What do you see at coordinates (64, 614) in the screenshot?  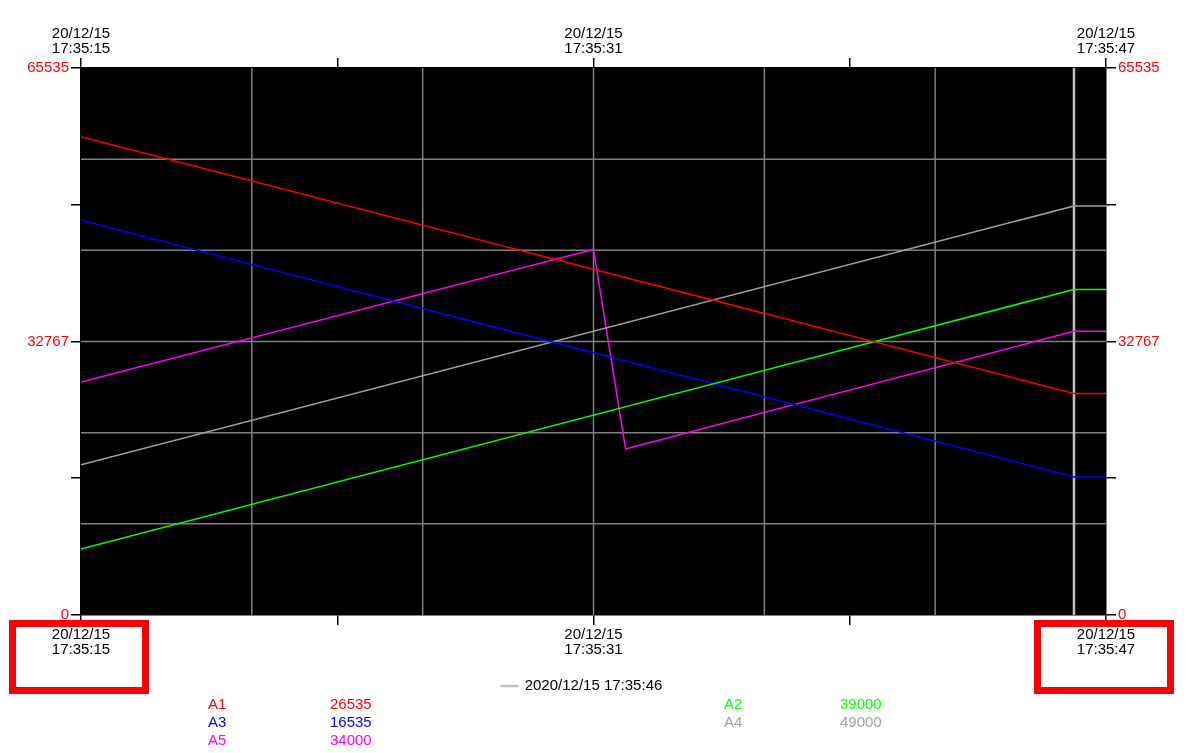 I see `y-tick-label: 0` at bounding box center [64, 614].